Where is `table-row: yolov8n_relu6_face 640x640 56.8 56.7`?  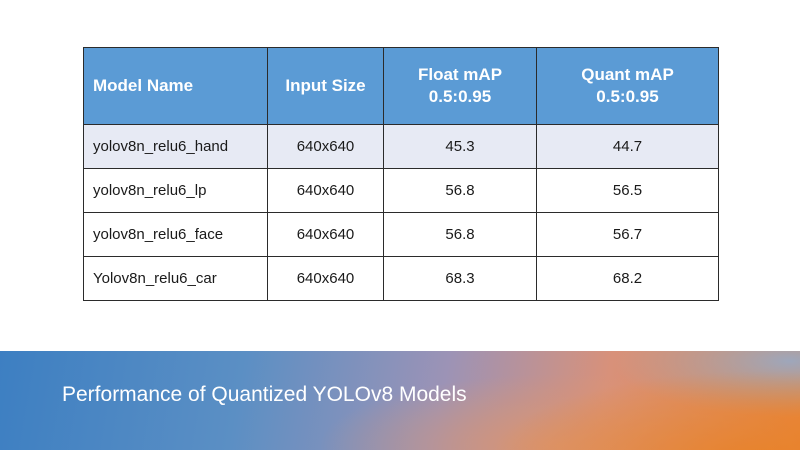 table-row: yolov8n_relu6_face 640x640 56.8 56.7 is located at coordinates (401, 234).